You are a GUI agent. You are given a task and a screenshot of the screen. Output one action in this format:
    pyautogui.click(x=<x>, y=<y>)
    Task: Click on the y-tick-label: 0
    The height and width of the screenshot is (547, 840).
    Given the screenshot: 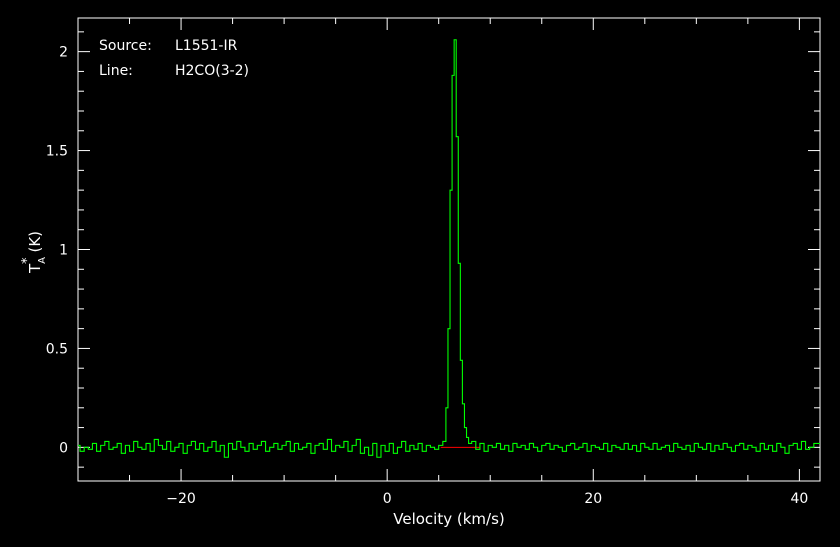 What is the action you would take?
    pyautogui.click(x=63, y=448)
    